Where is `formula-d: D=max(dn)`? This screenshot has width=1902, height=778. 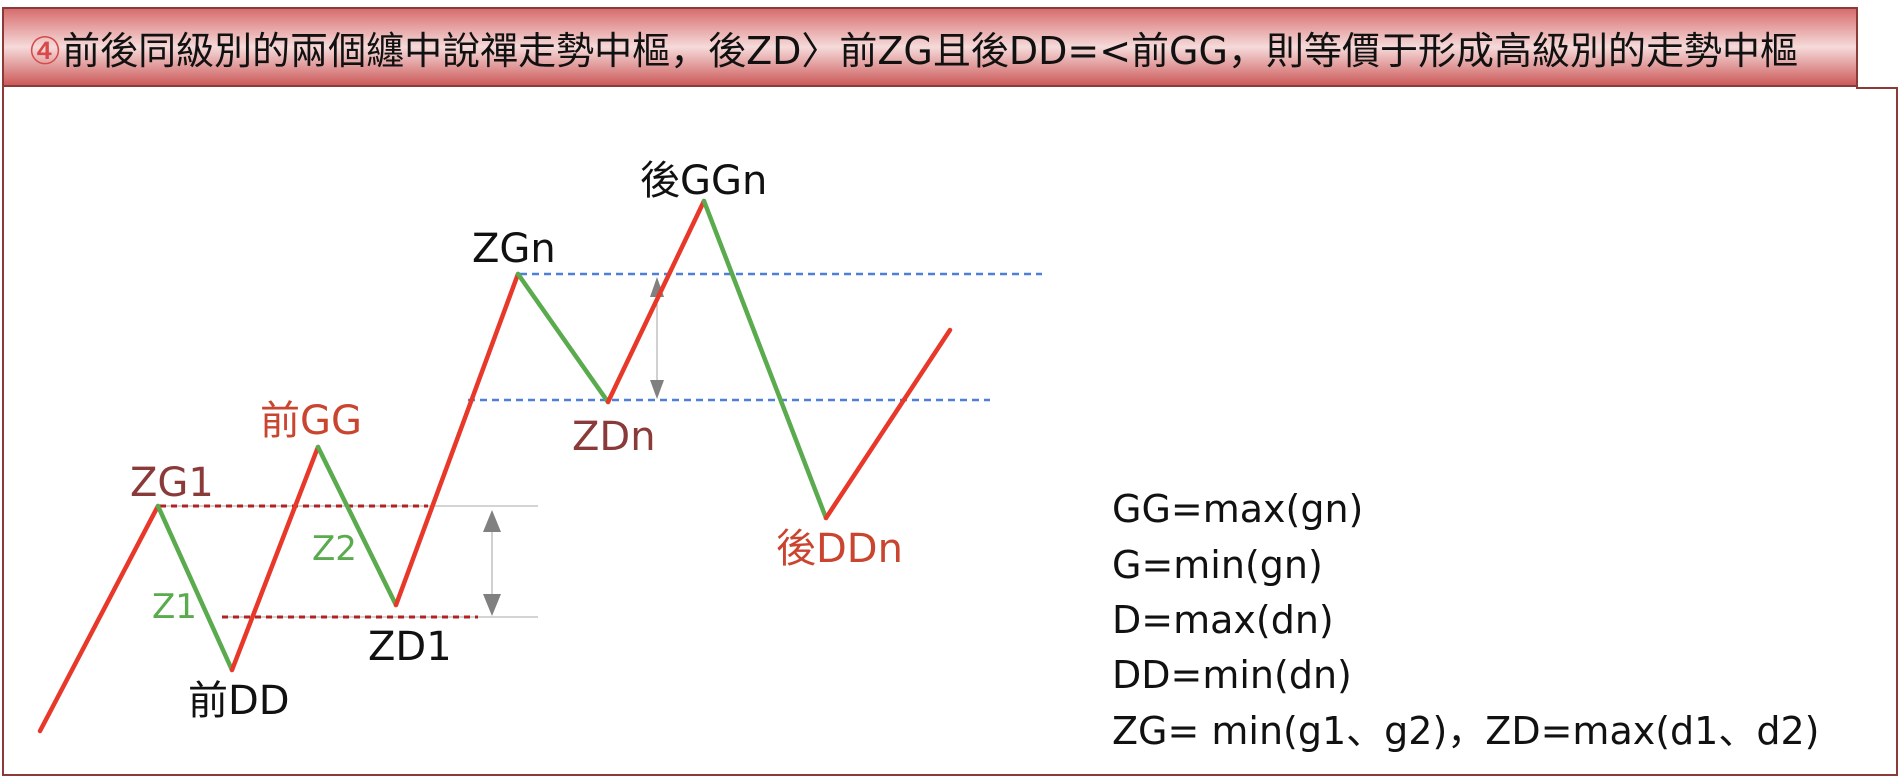
formula-d: D=max(dn) is located at coordinates (1223, 620).